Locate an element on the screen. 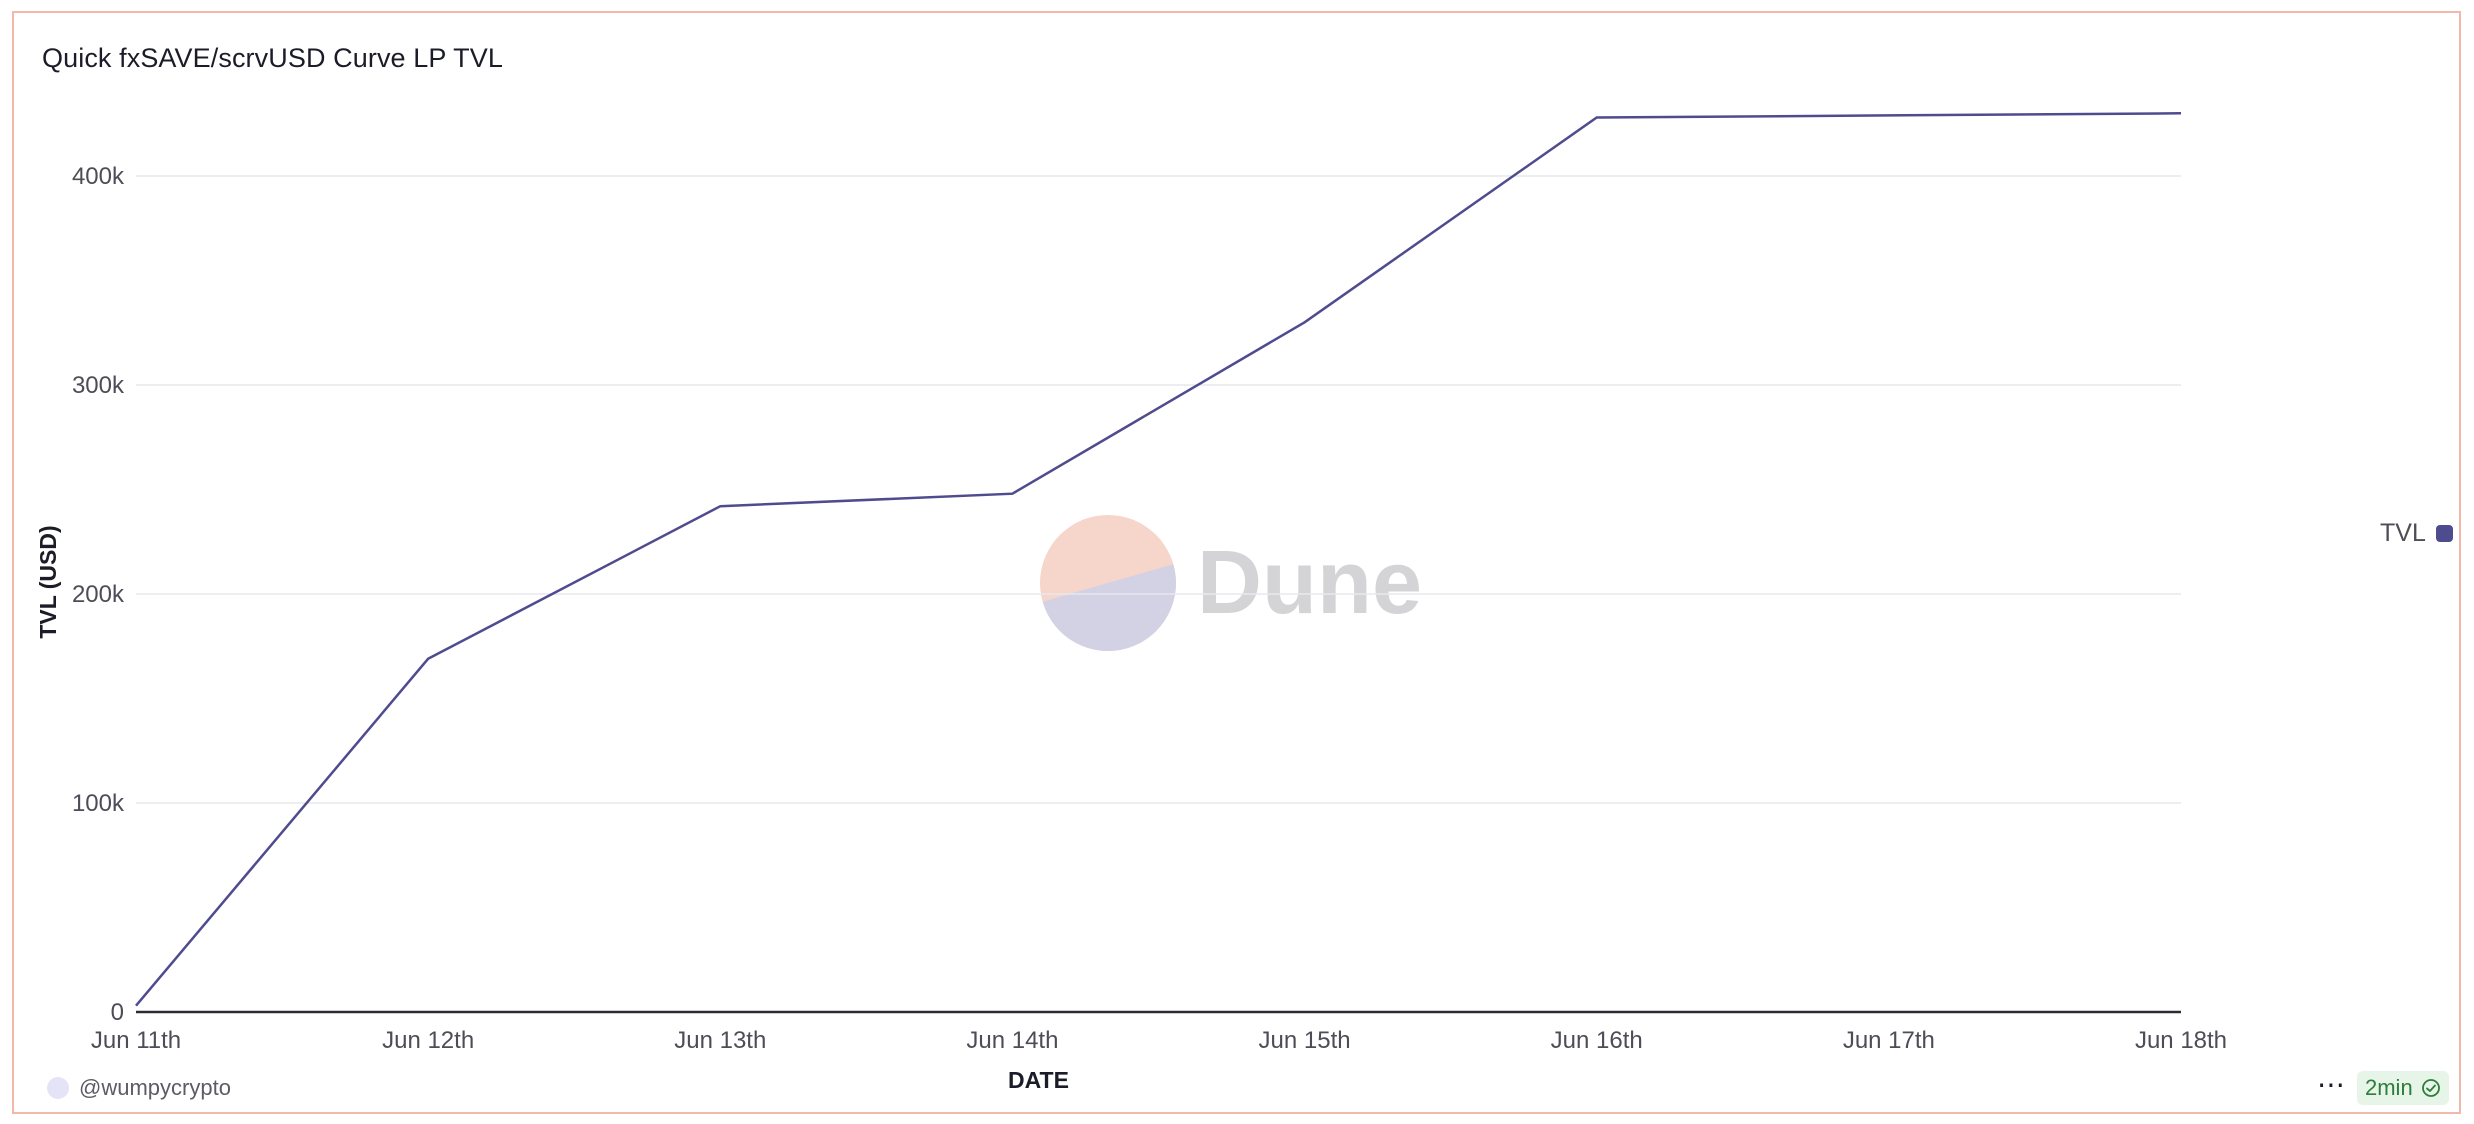 The width and height of the screenshot is (2474, 1124). y-tick-label: 100k is located at coordinates (98, 803).